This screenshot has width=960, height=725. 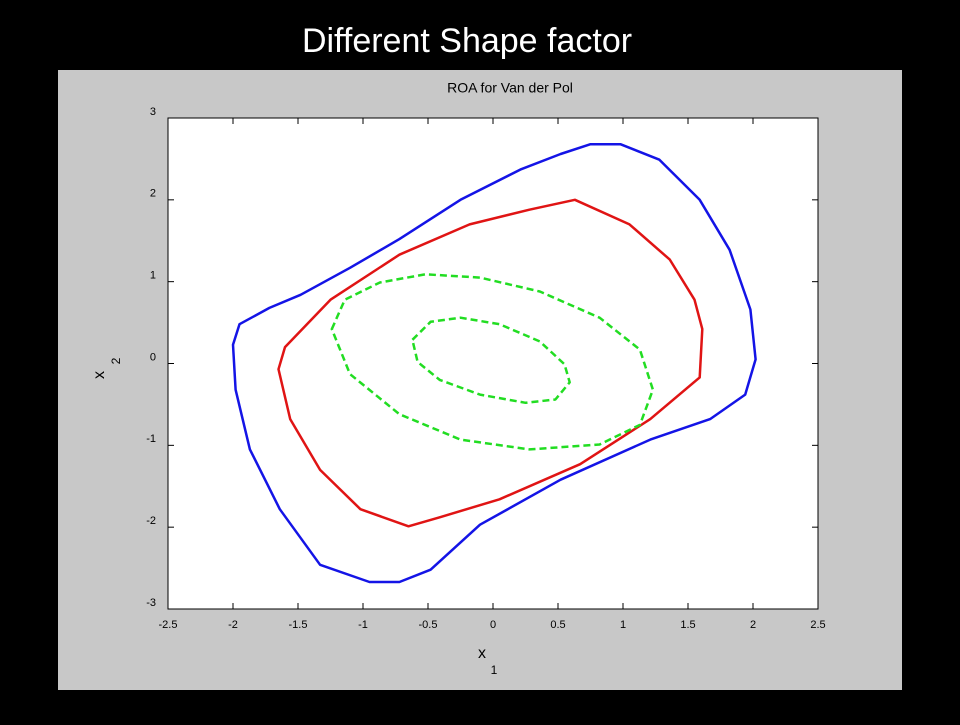 I want to click on x-tick-label: -1.5, so click(x=298, y=625).